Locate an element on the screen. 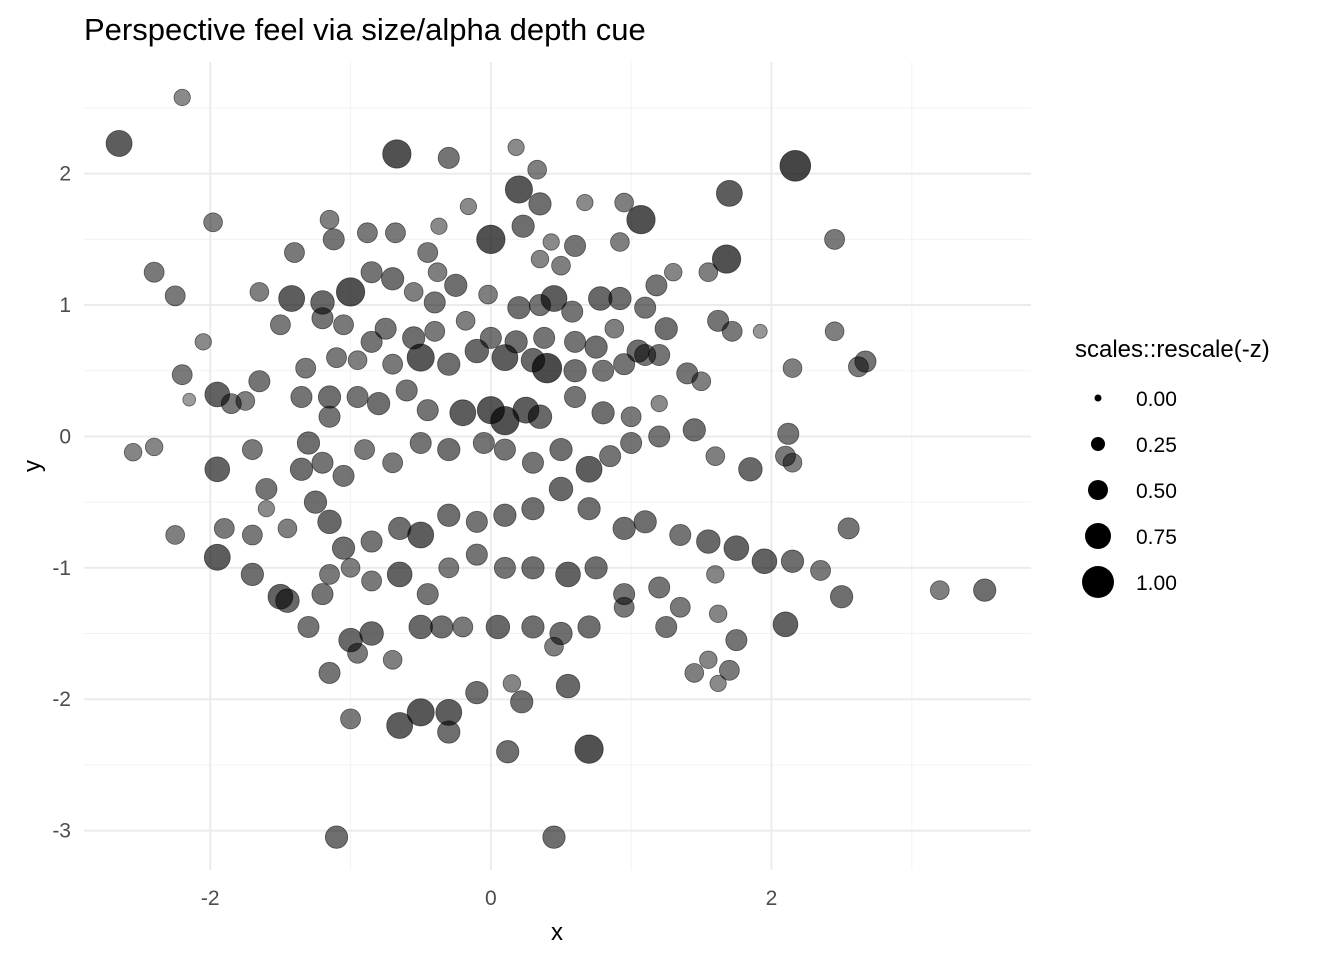 The height and width of the screenshot is (960, 1344). x-tick-label: 0 is located at coordinates (491, 898).